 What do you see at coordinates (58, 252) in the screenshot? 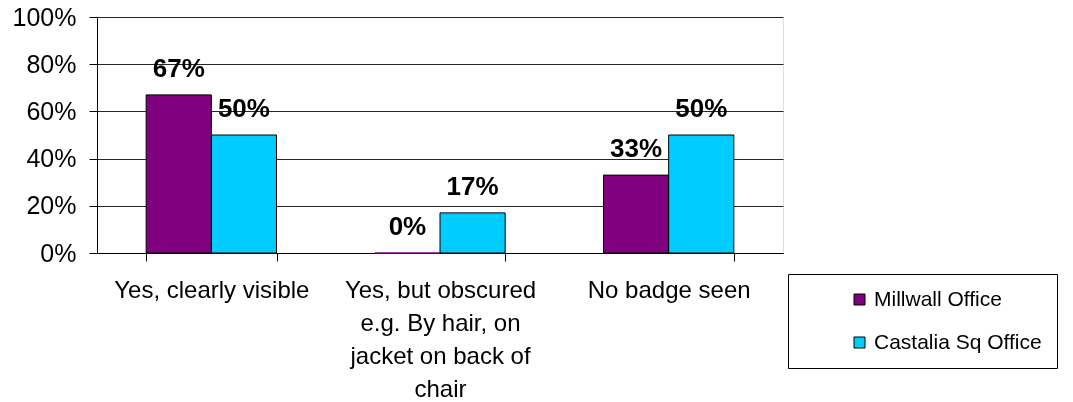
I see `y-tick-label: 0%` at bounding box center [58, 252].